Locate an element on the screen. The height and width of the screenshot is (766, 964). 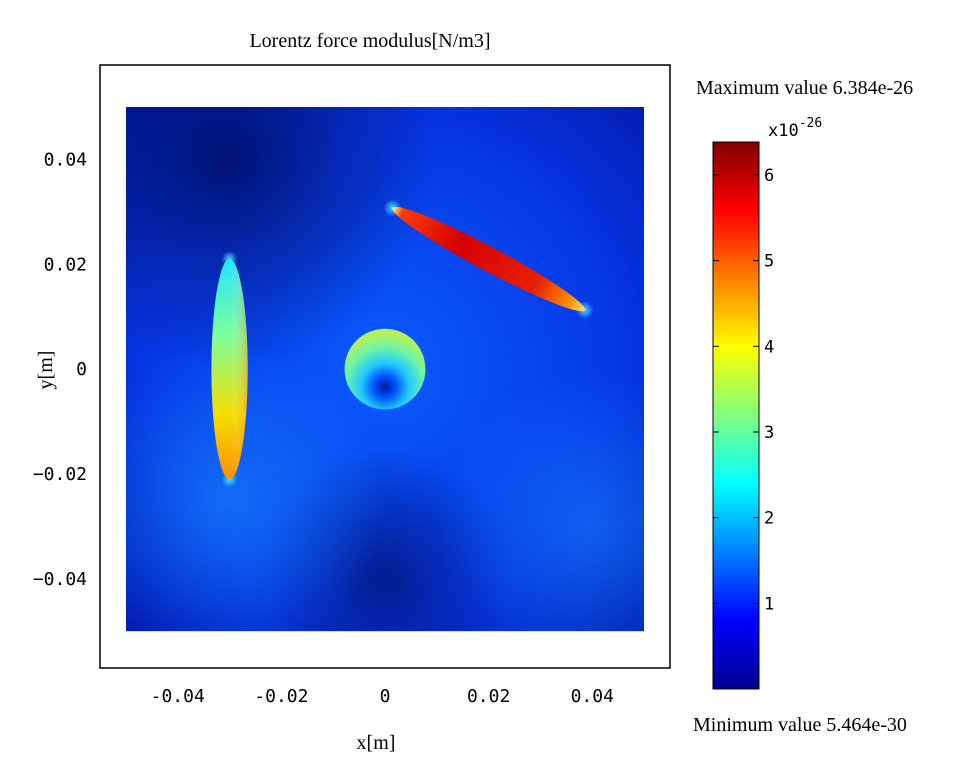
circle-region is located at coordinates (385, 369).